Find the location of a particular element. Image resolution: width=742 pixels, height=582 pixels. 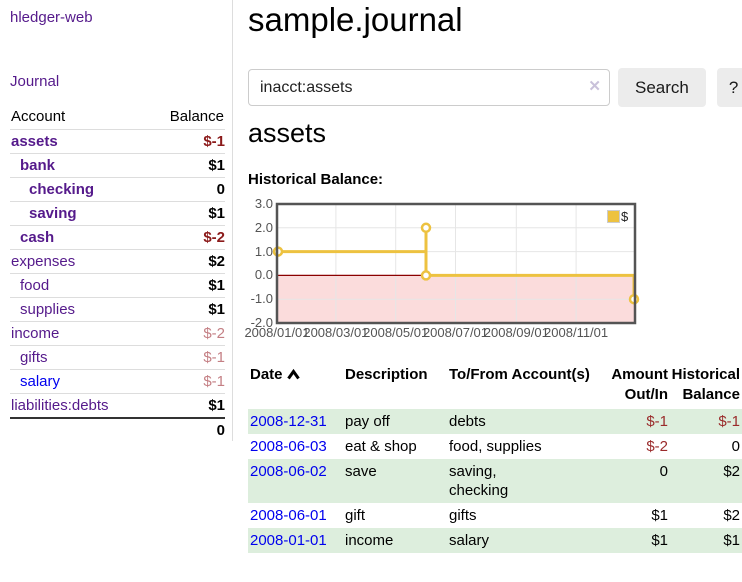

account-row: income $-2 is located at coordinates (117, 333).